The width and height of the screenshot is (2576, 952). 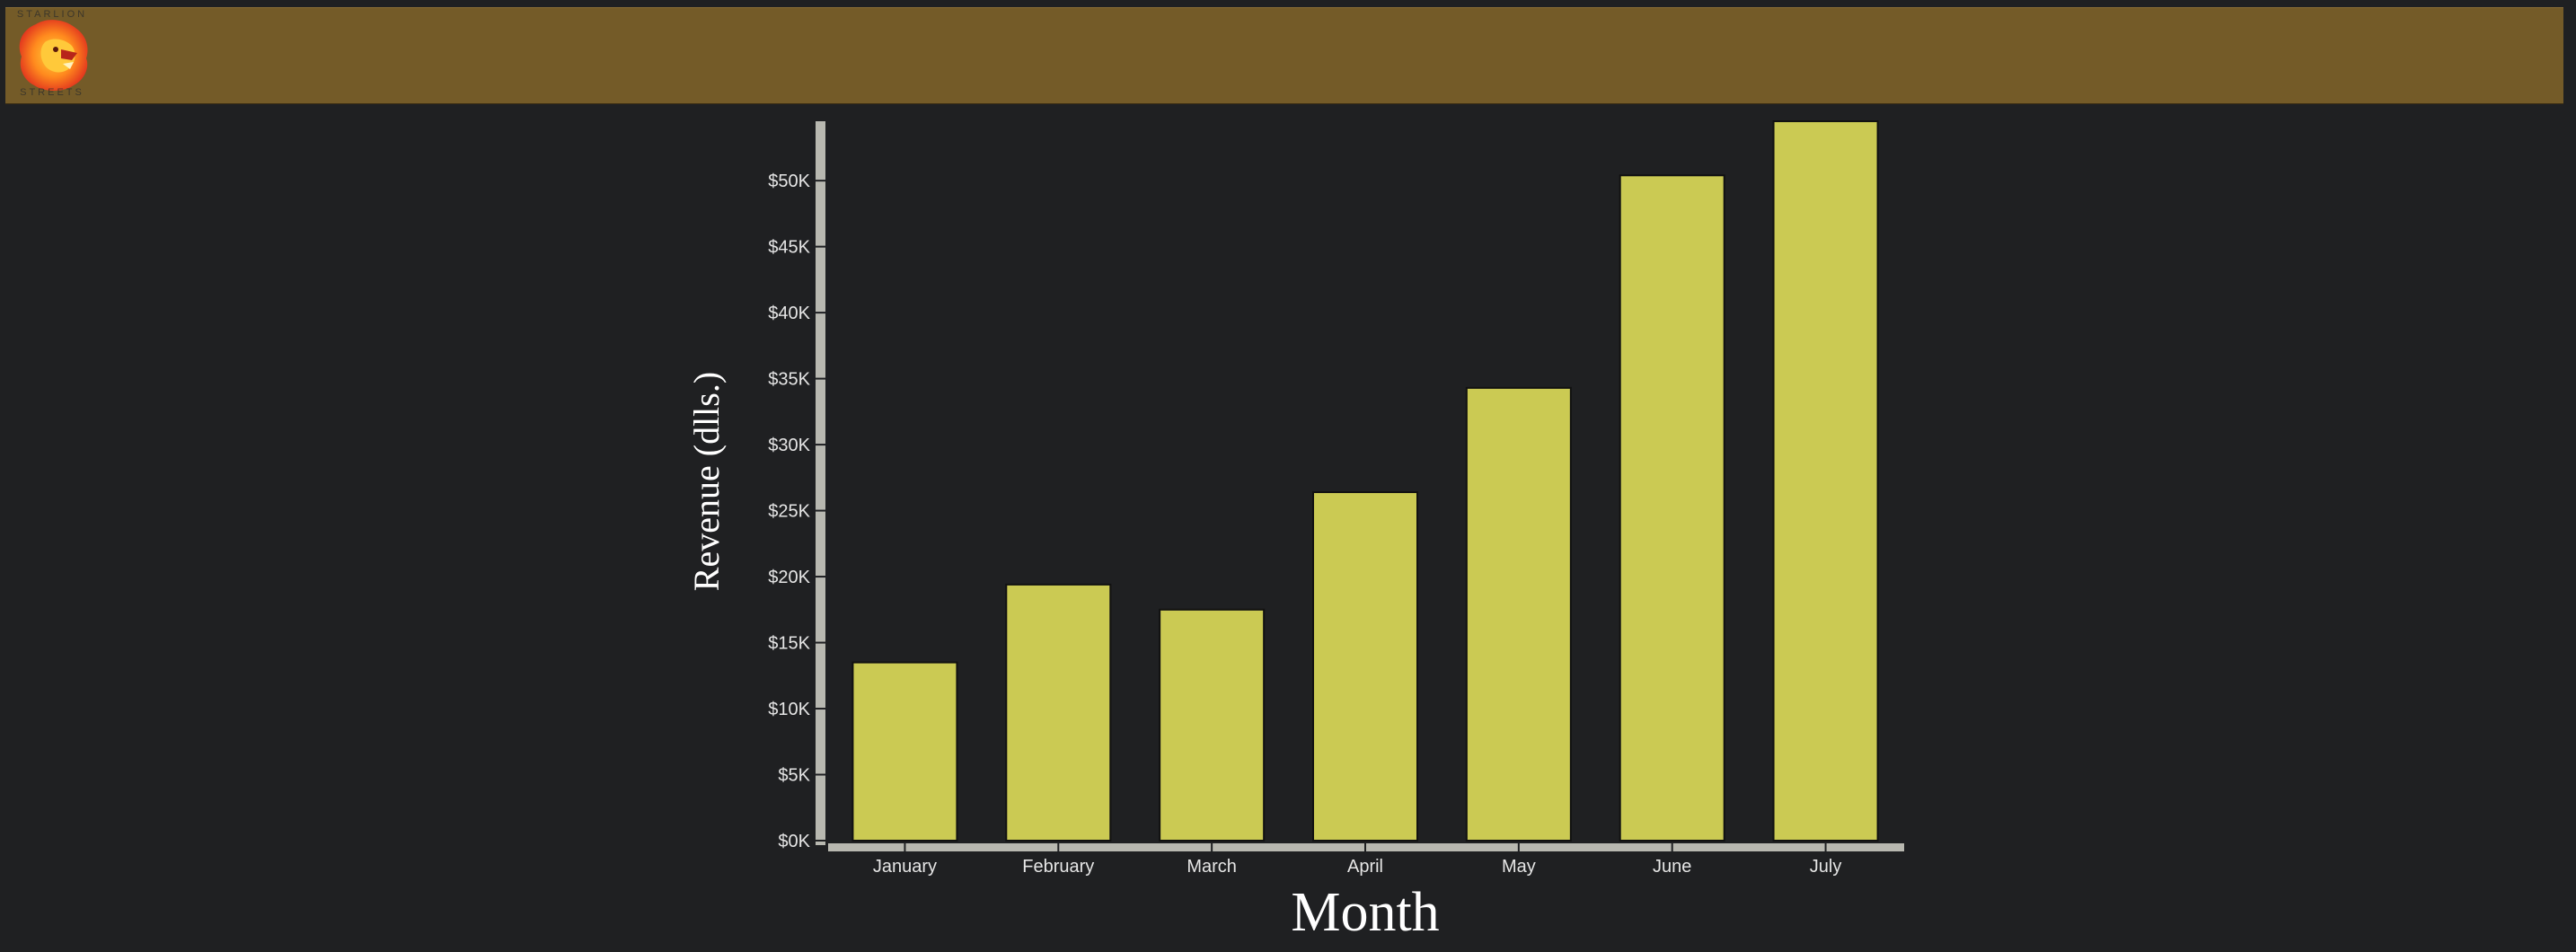 I want to click on logo-bottom-text: STREETS, so click(x=52, y=93).